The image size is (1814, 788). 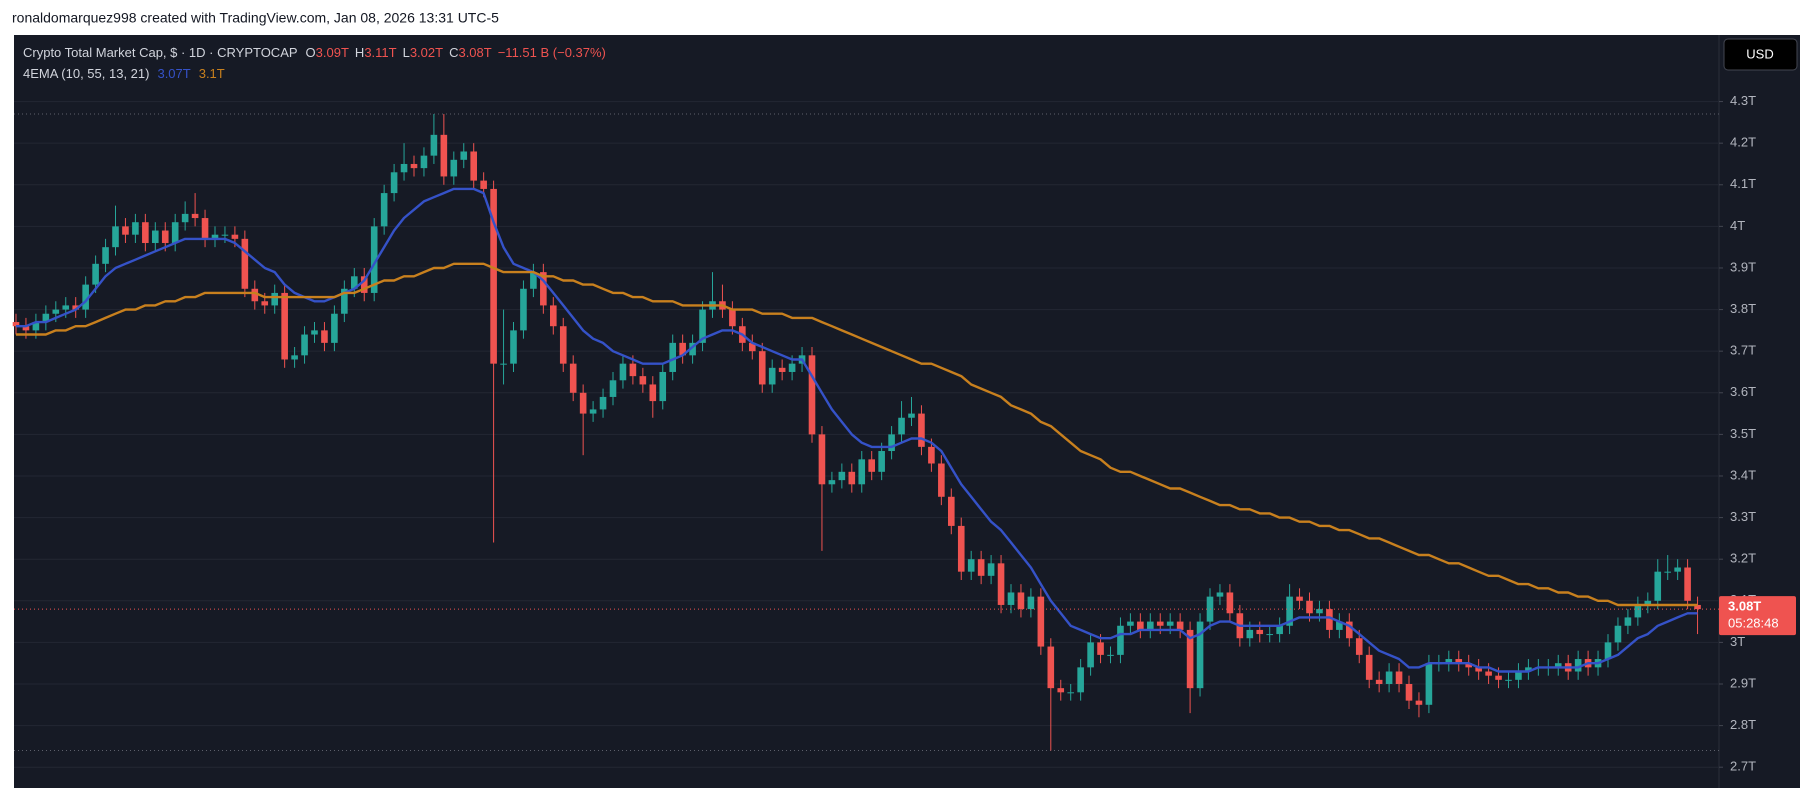 What do you see at coordinates (1743, 724) in the screenshot?
I see `y-tick-label: 2.8T` at bounding box center [1743, 724].